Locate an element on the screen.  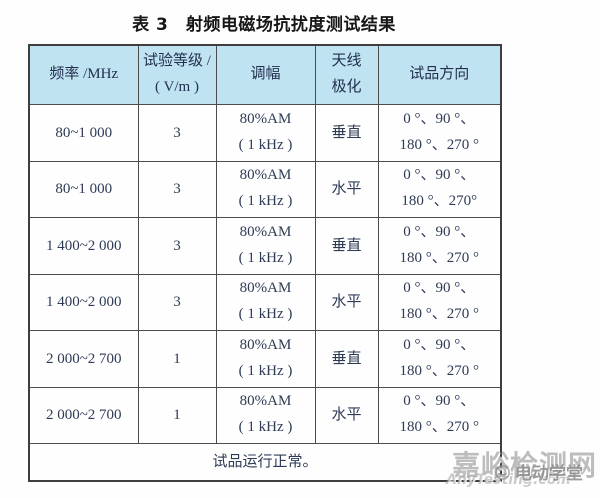
header-test-level: 试验等级 / ( V/m ) is located at coordinates (177, 74).